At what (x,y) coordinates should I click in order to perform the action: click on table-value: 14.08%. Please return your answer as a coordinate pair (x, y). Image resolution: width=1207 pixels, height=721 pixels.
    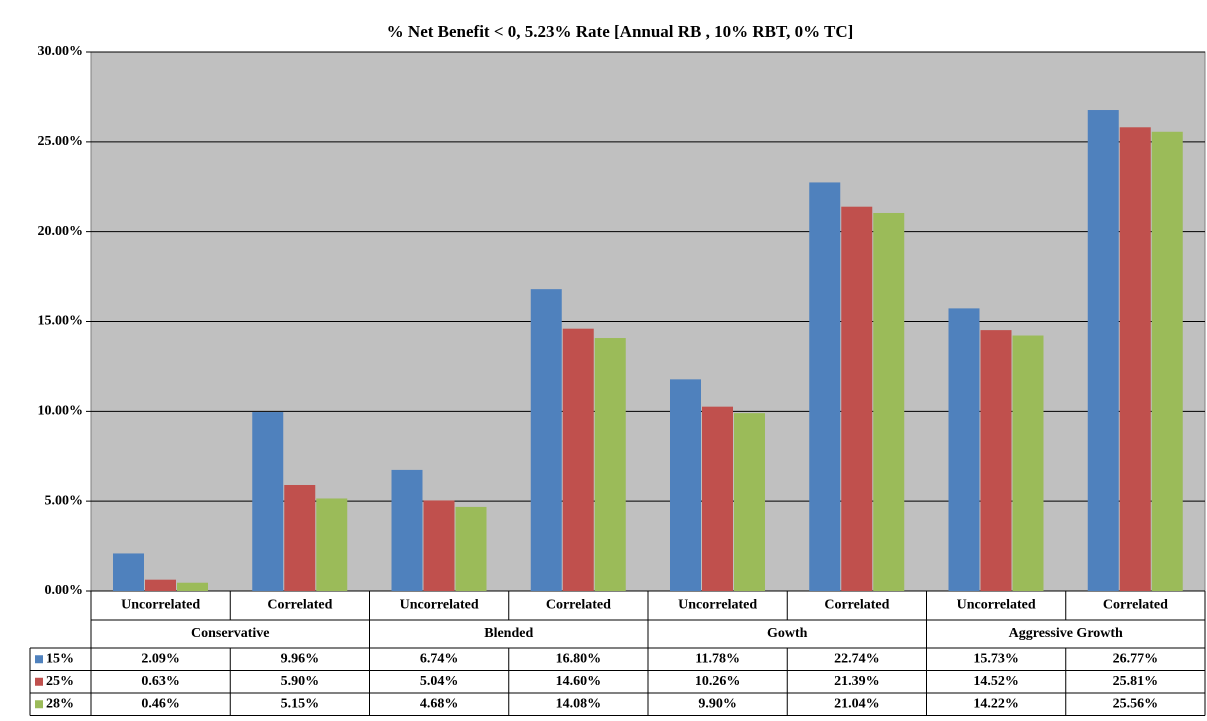
    Looking at the image, I should click on (579, 703).